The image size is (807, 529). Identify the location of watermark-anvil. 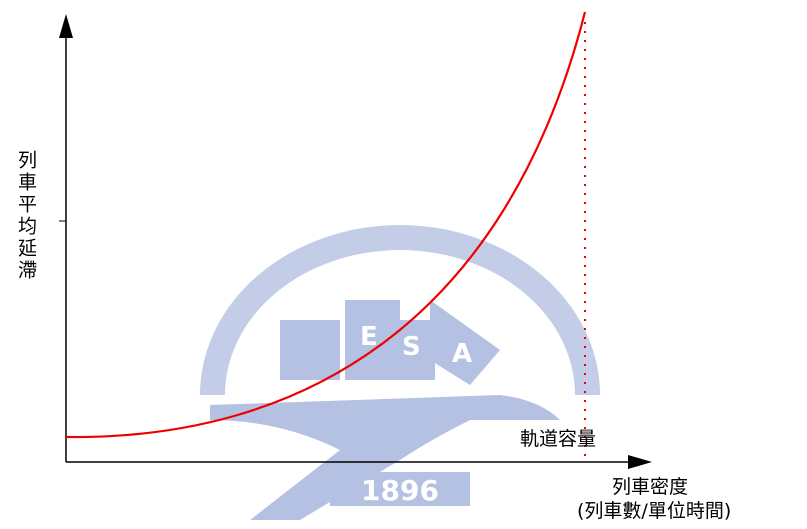
(385, 457).